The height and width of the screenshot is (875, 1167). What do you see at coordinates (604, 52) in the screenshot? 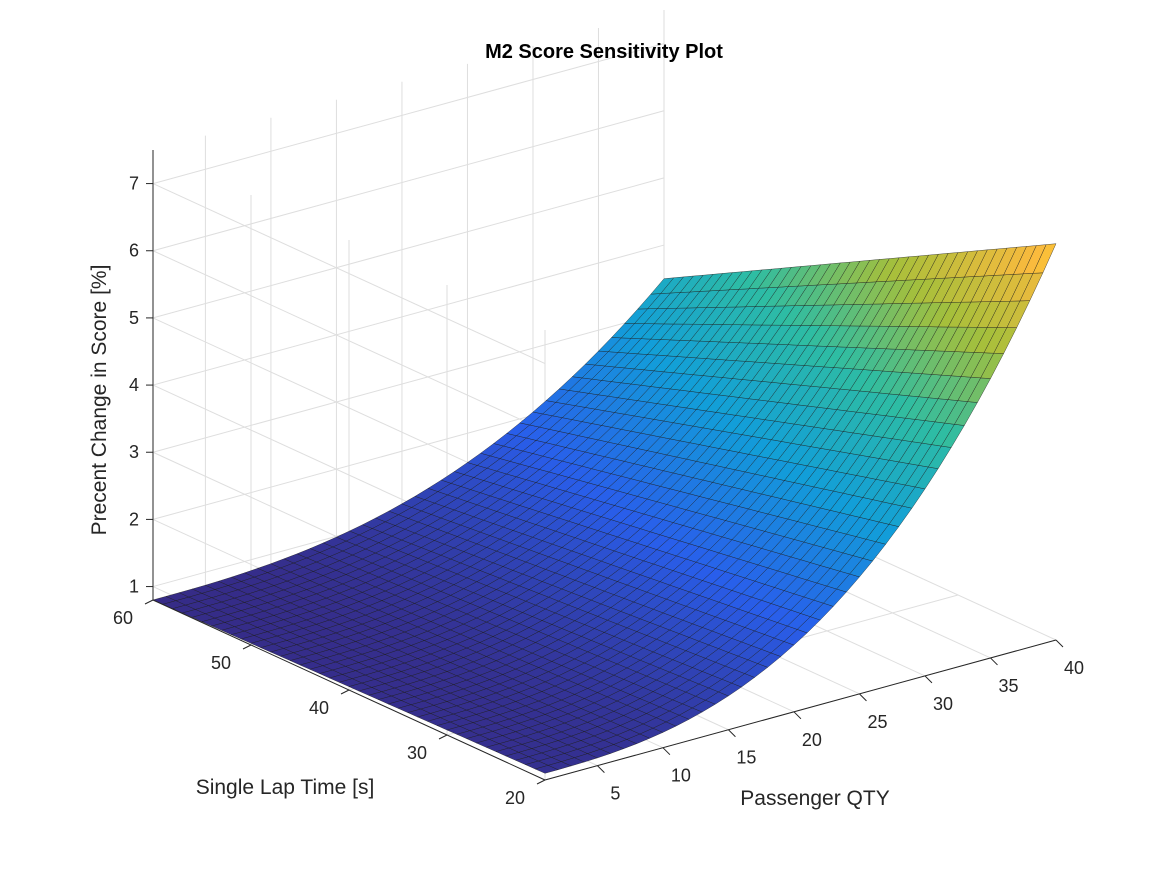
I see `chart-title: M2 Score Sensitivity Plot` at bounding box center [604, 52].